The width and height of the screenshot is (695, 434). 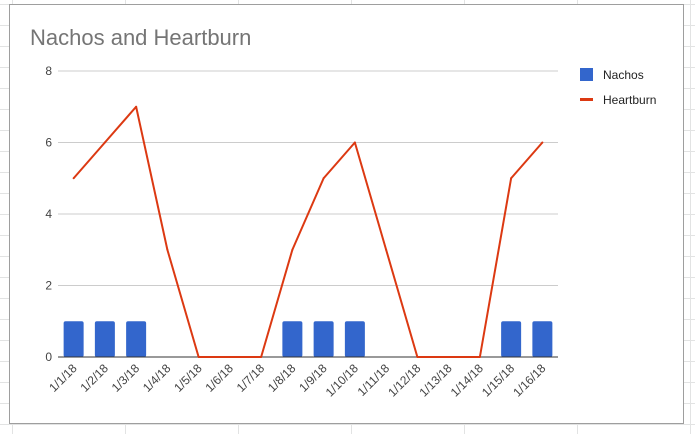 I want to click on legend-swatch-heartburn, so click(x=586, y=99).